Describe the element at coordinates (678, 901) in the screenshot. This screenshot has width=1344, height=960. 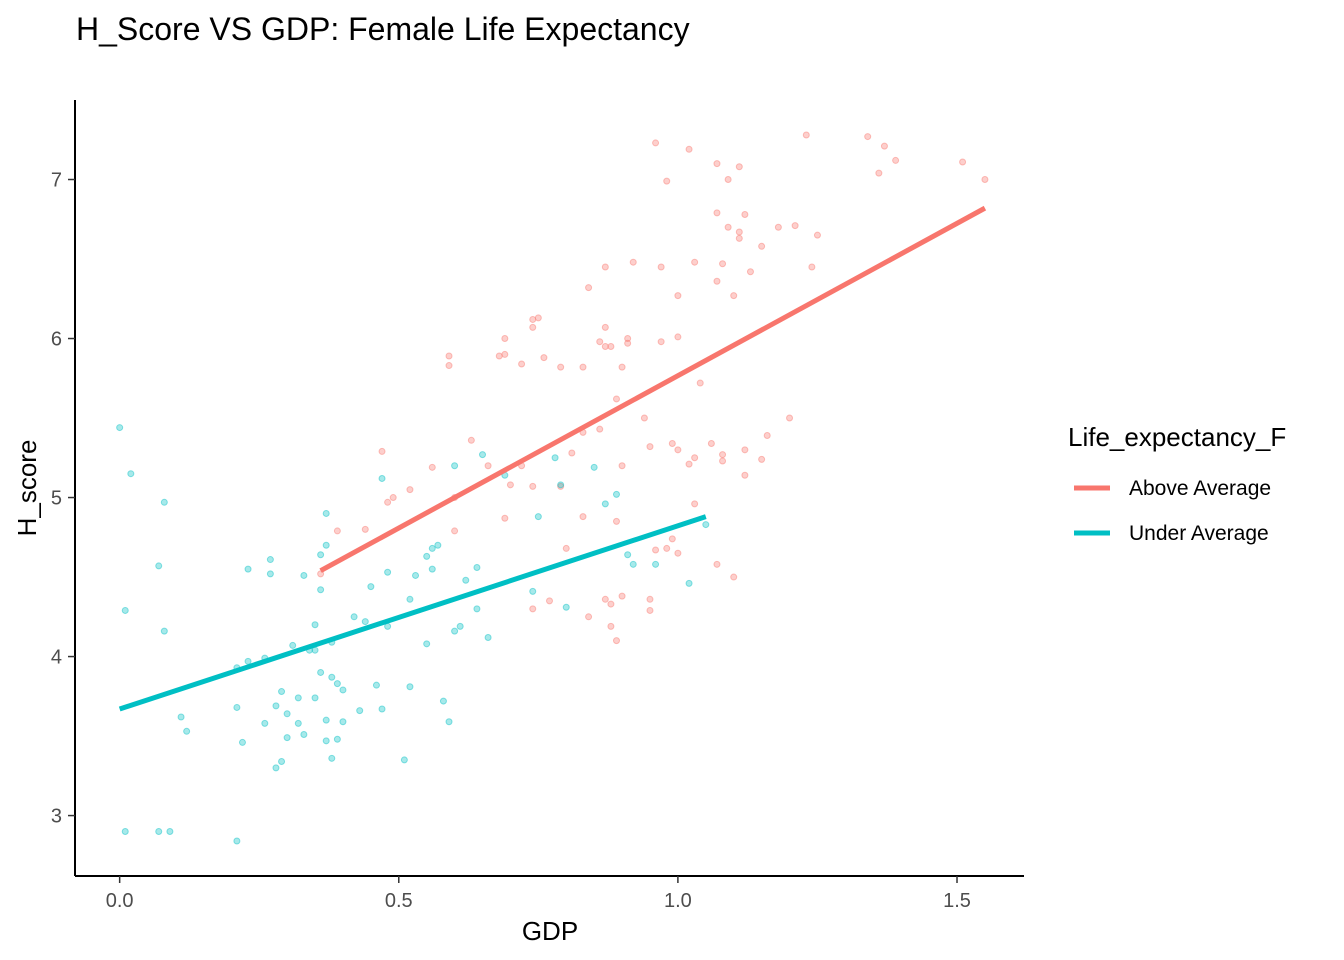
I see `x-tick-label: 1.0` at that location.